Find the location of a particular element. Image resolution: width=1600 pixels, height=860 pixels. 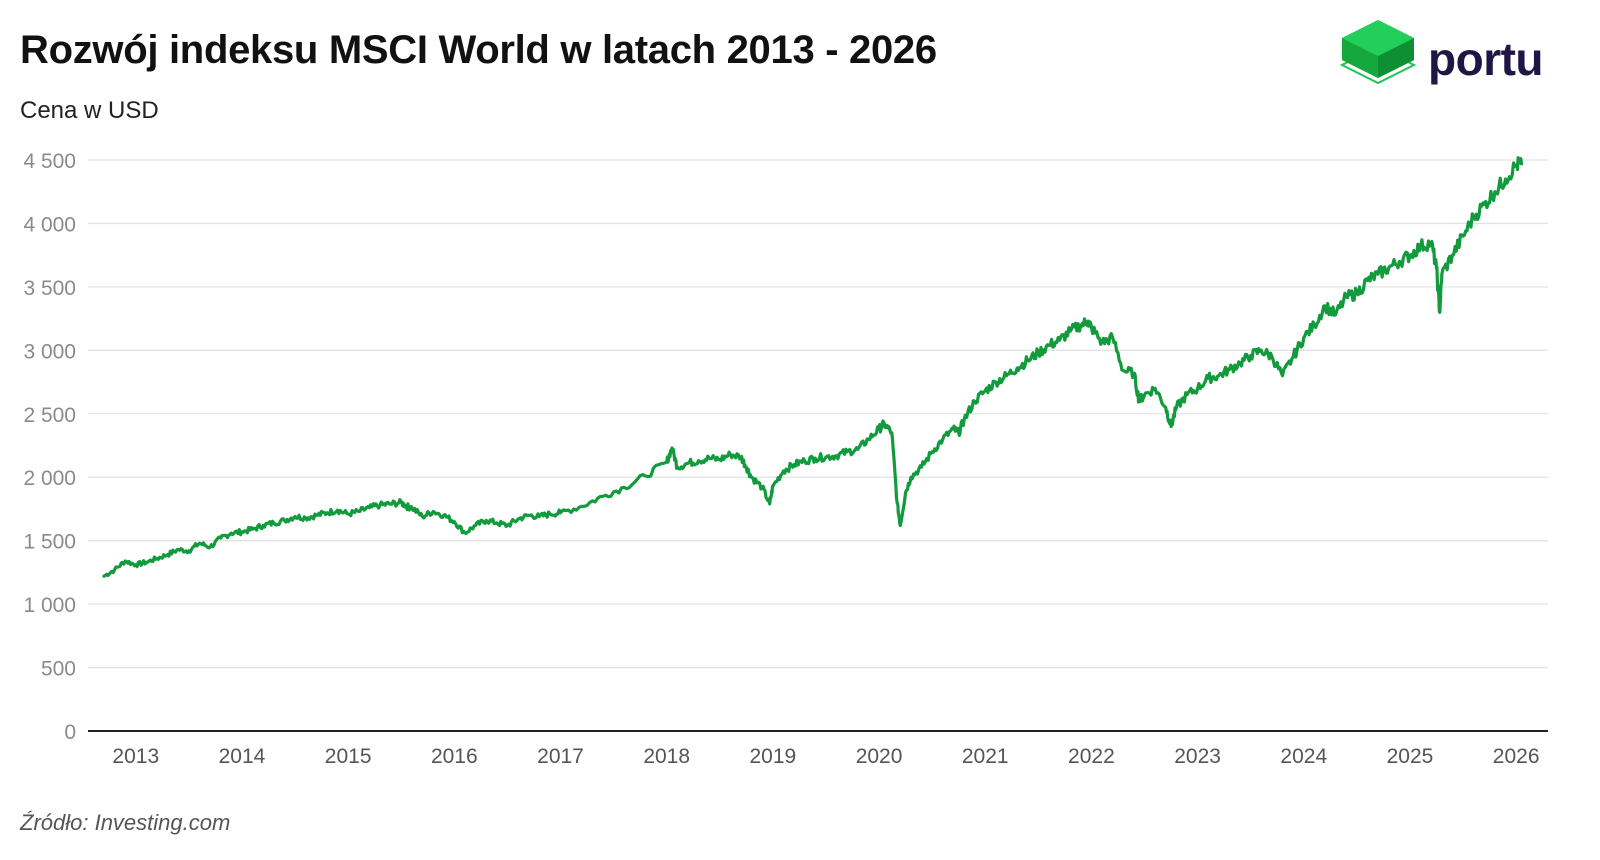

y-tick-label: 0 is located at coordinates (70, 732).